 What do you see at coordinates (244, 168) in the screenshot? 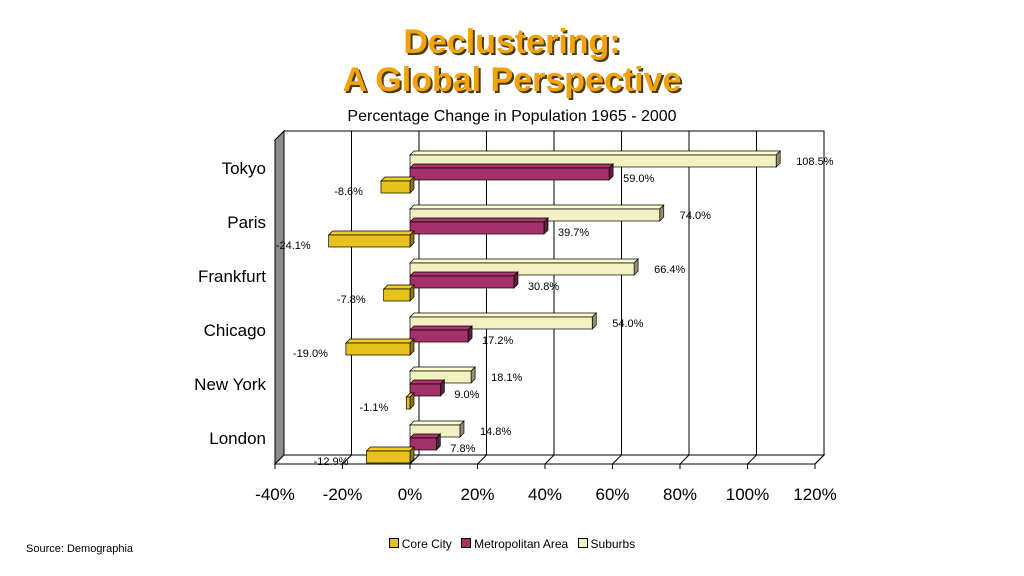
I see `category-label: Tokyo` at bounding box center [244, 168].